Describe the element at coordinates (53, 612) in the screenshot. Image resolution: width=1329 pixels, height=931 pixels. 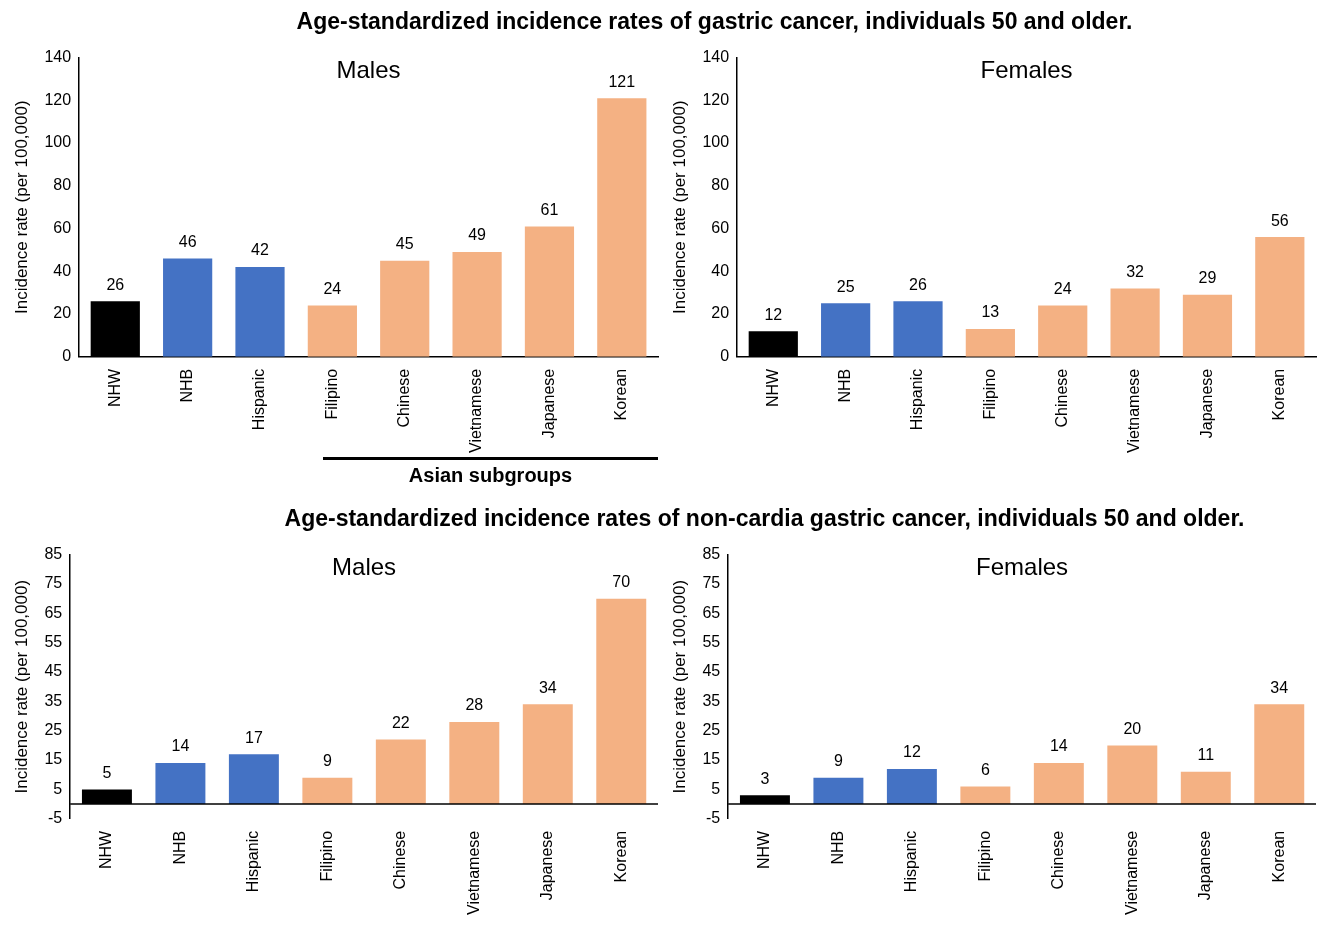
I see `y-tick-label: 65` at that location.